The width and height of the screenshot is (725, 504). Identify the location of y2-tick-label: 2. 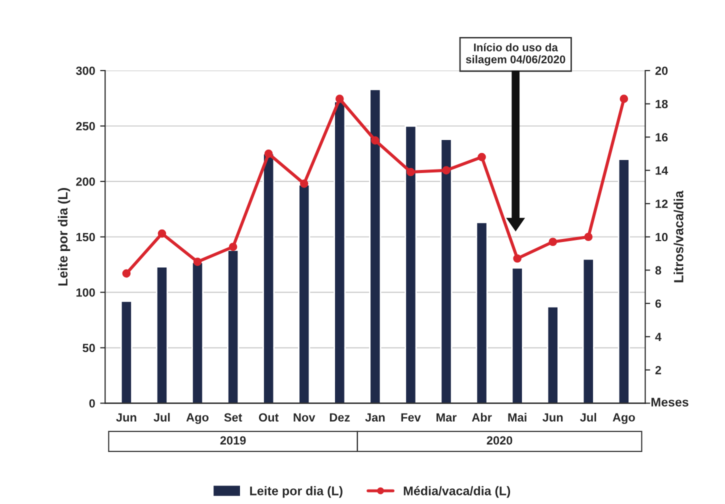
(658, 370).